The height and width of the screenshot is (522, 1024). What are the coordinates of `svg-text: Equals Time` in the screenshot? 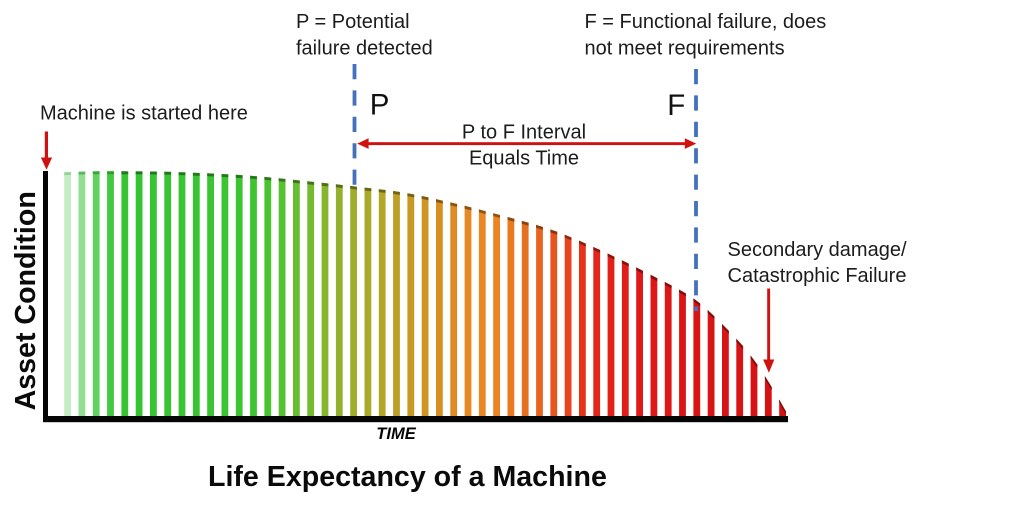 It's located at (524, 159).